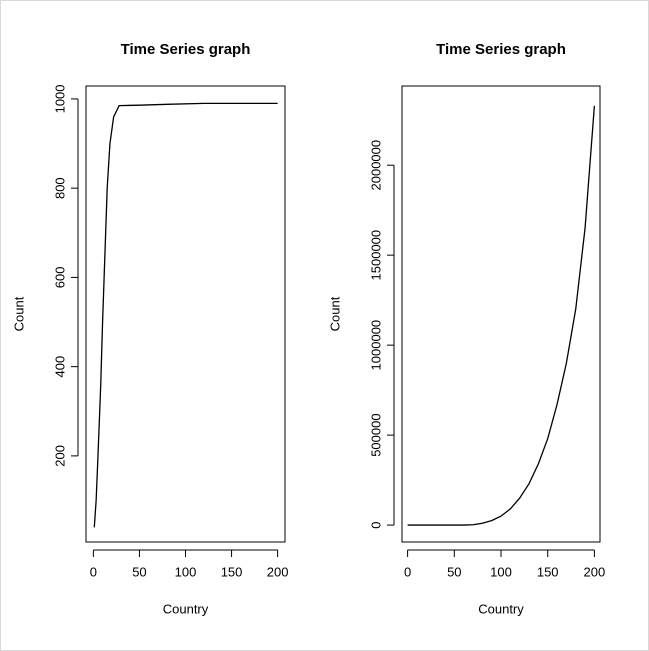 The height and width of the screenshot is (651, 649). What do you see at coordinates (375, 165) in the screenshot?
I see `y-tick-label: 2000000` at bounding box center [375, 165].